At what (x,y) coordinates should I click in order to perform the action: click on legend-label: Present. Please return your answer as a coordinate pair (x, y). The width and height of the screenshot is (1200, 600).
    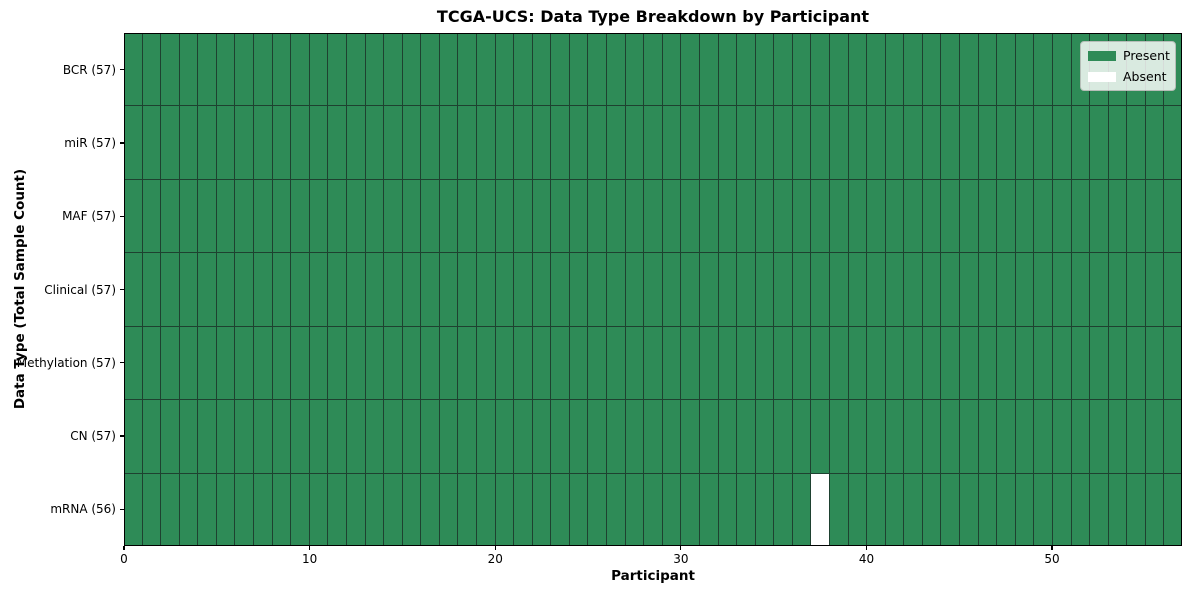
    Looking at the image, I should click on (1146, 55).